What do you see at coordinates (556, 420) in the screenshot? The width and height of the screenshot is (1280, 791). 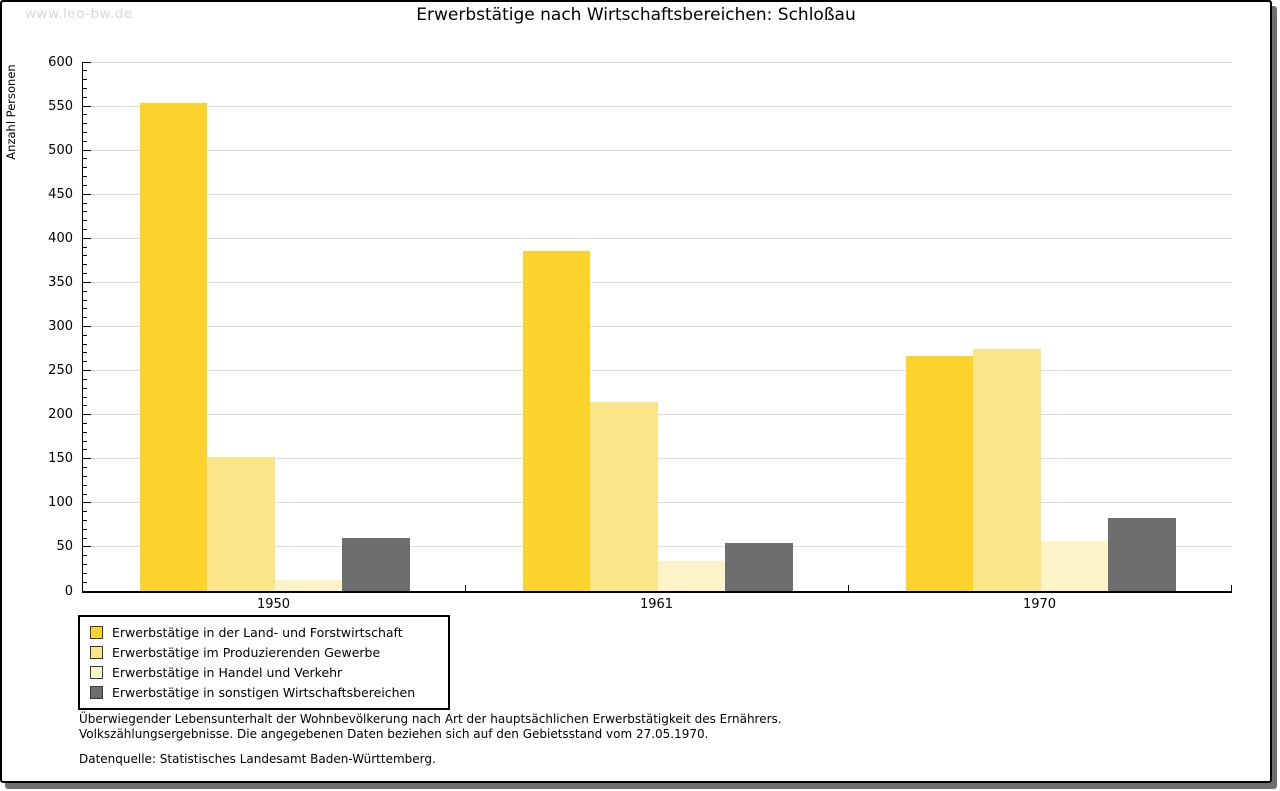 I see `bar-series1-1961` at bounding box center [556, 420].